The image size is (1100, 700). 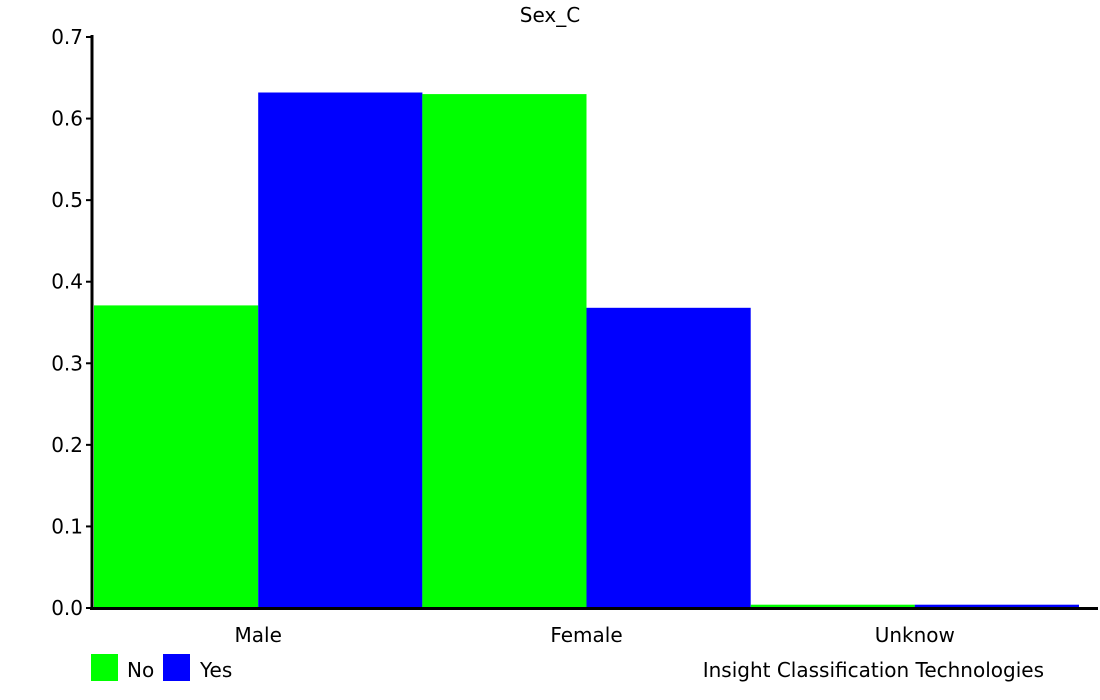 What do you see at coordinates (67, 608) in the screenshot?
I see `y-tick-label: 0.0` at bounding box center [67, 608].